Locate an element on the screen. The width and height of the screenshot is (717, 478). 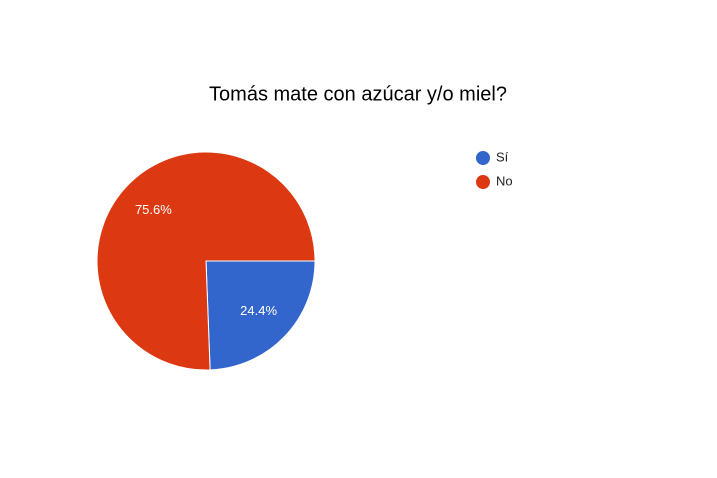
slice-label: 75.6% is located at coordinates (153, 209).